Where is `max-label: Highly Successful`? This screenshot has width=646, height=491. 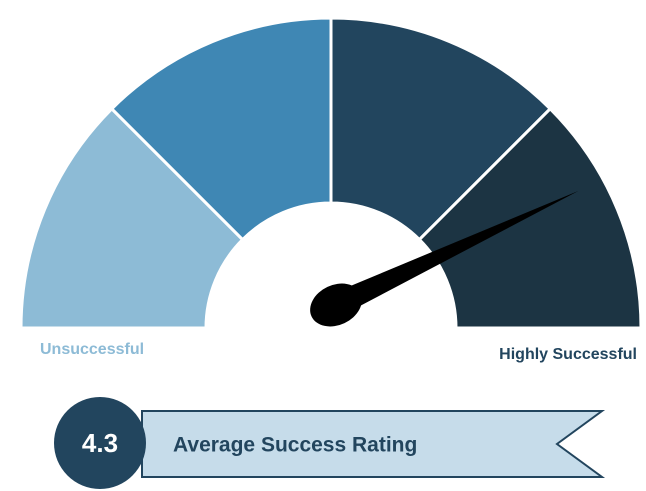 max-label: Highly Successful is located at coordinates (568, 354).